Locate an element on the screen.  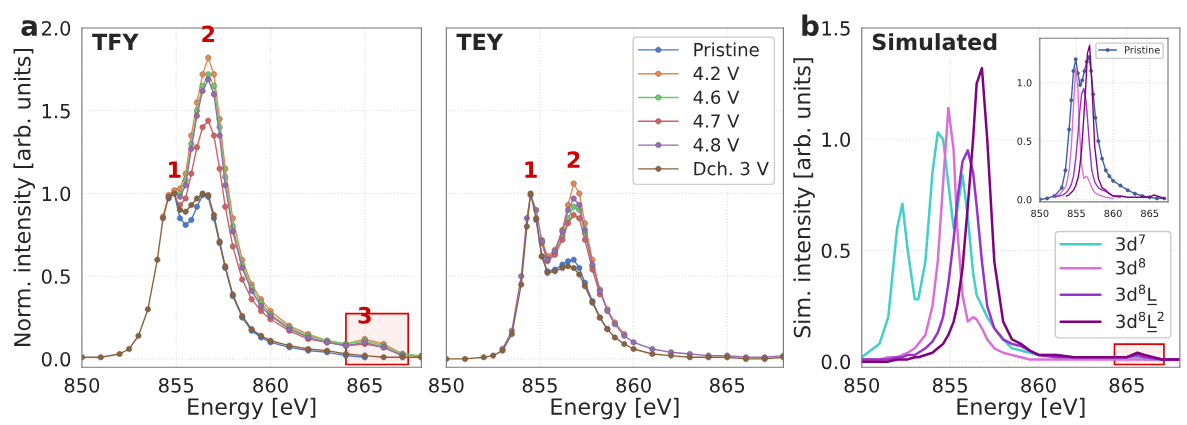
legend-label: 4.6 V is located at coordinates (716, 97).